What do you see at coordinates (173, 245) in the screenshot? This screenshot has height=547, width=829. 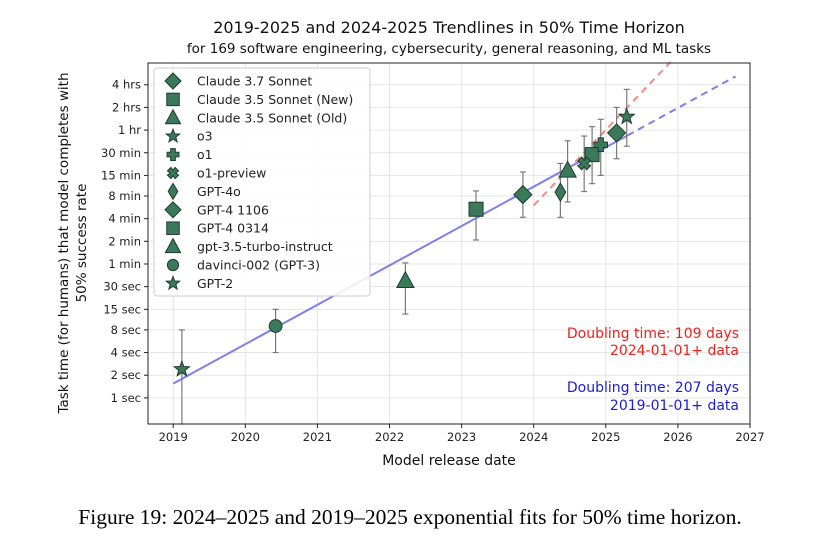 I see `legend-marker-gpt-3-5-turbo-instruct` at bounding box center [173, 245].